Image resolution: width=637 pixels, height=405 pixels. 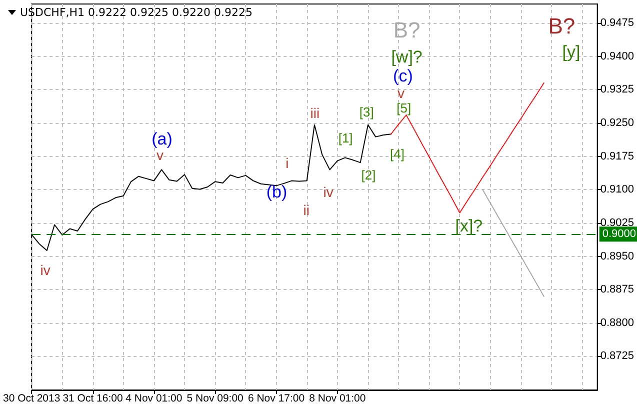 What do you see at coordinates (31, 398) in the screenshot?
I see `x-tick-label: 30 Oct 2013` at bounding box center [31, 398].